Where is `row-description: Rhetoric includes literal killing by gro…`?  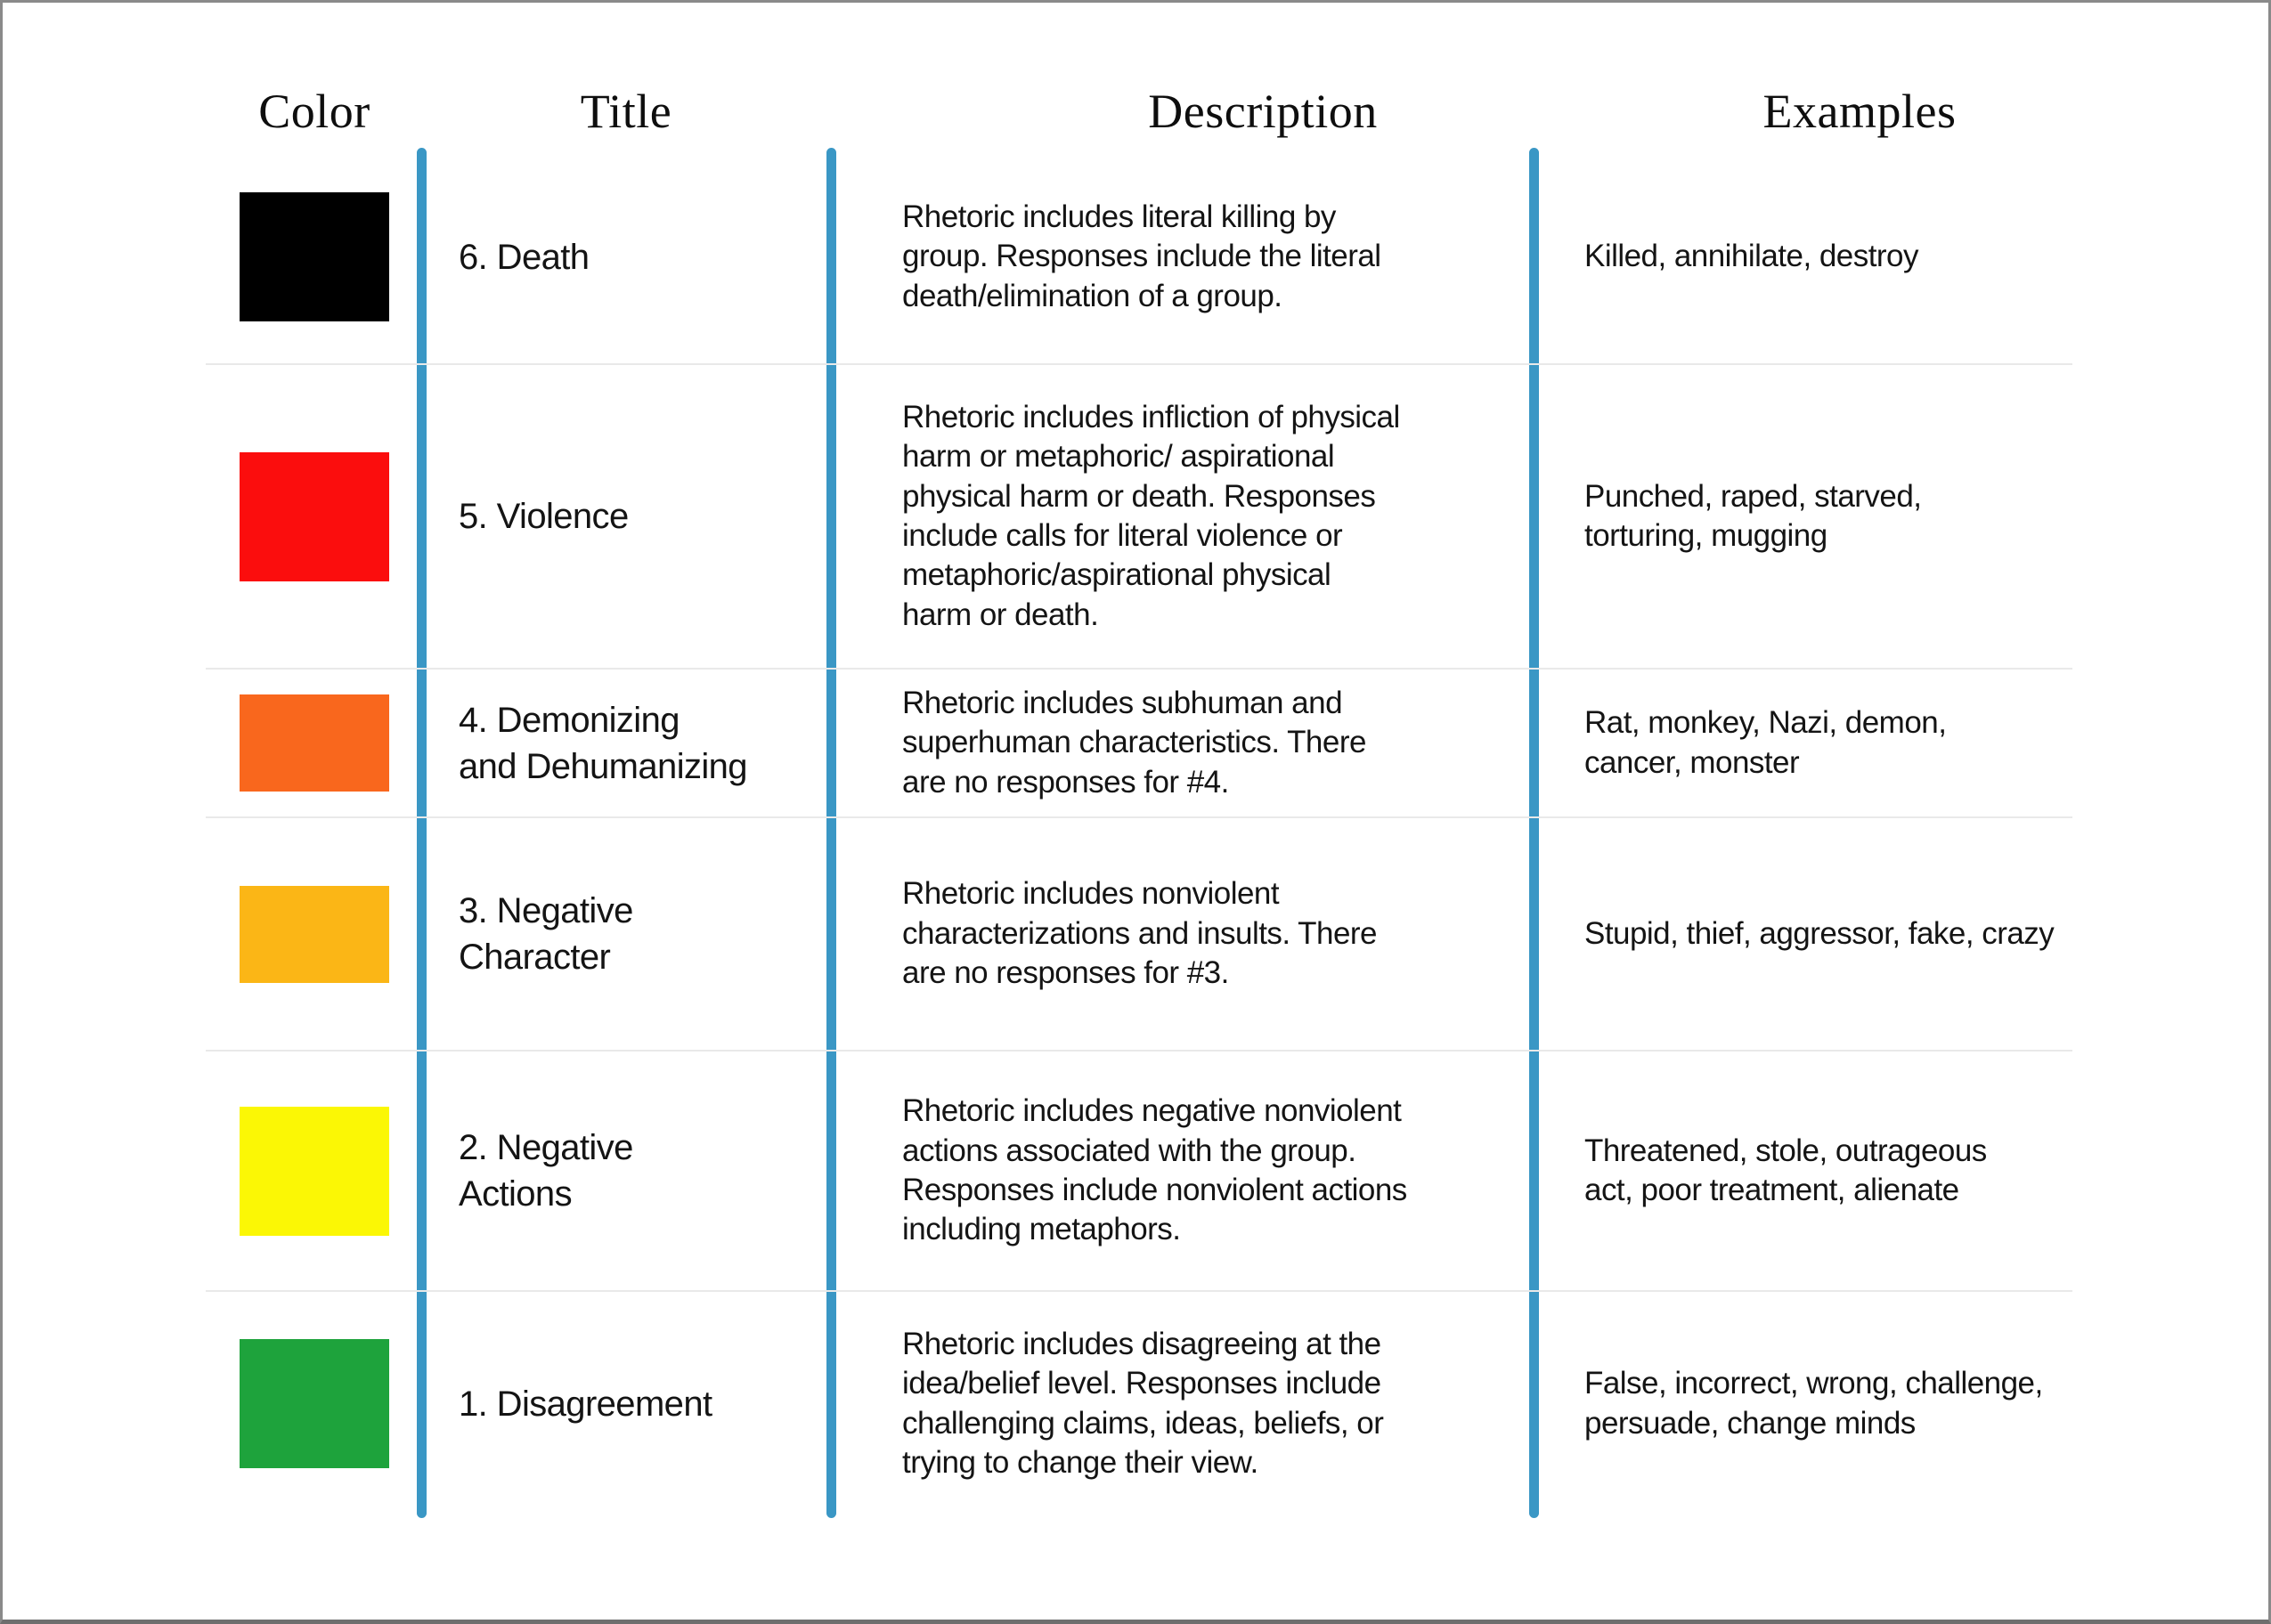
row-description: Rhetoric includes literal killing by gro… is located at coordinates (1141, 256).